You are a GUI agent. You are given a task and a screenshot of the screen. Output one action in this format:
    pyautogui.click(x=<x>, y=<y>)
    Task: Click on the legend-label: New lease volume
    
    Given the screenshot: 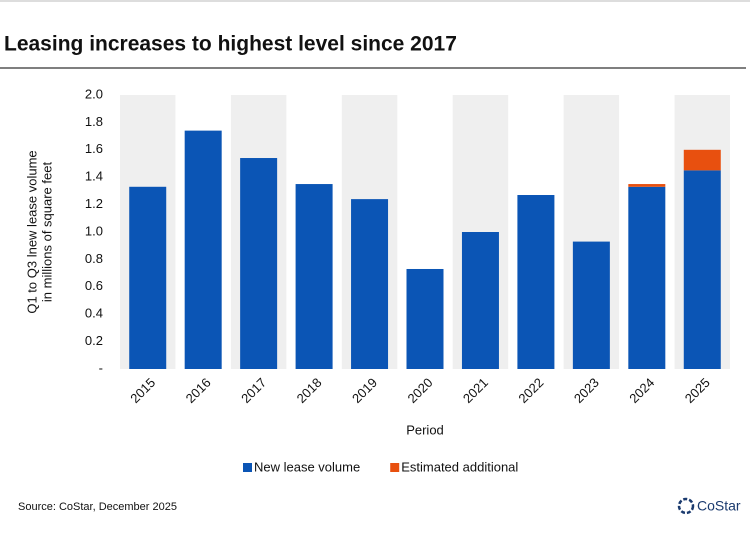 What is the action you would take?
    pyautogui.click(x=307, y=466)
    